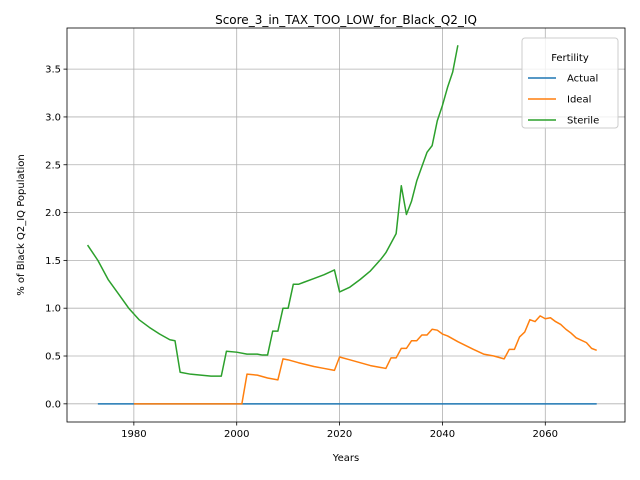 Image resolution: width=640 pixels, height=480 pixels. What do you see at coordinates (345, 458) in the screenshot?
I see `x-axis-label: Years` at bounding box center [345, 458].